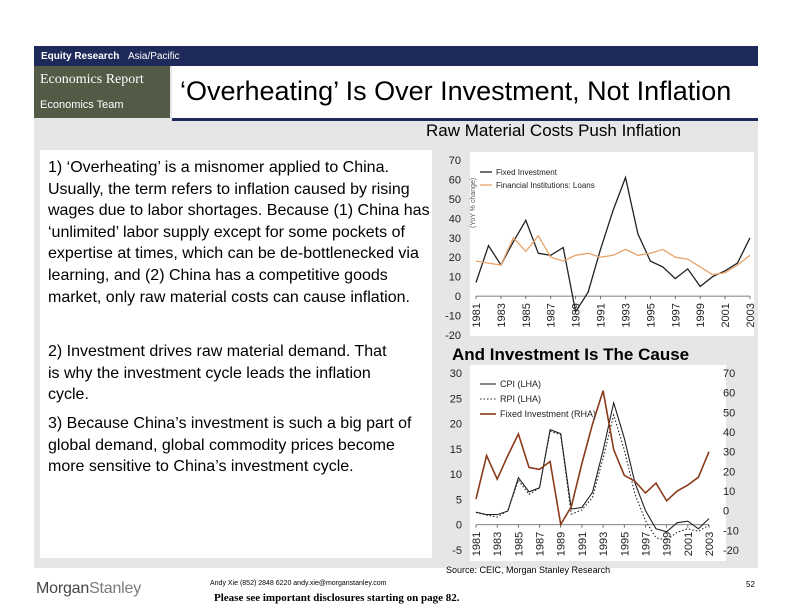 Image resolution: width=792 pixels, height=612 pixels. I want to click on title-underline, so click(465, 119).